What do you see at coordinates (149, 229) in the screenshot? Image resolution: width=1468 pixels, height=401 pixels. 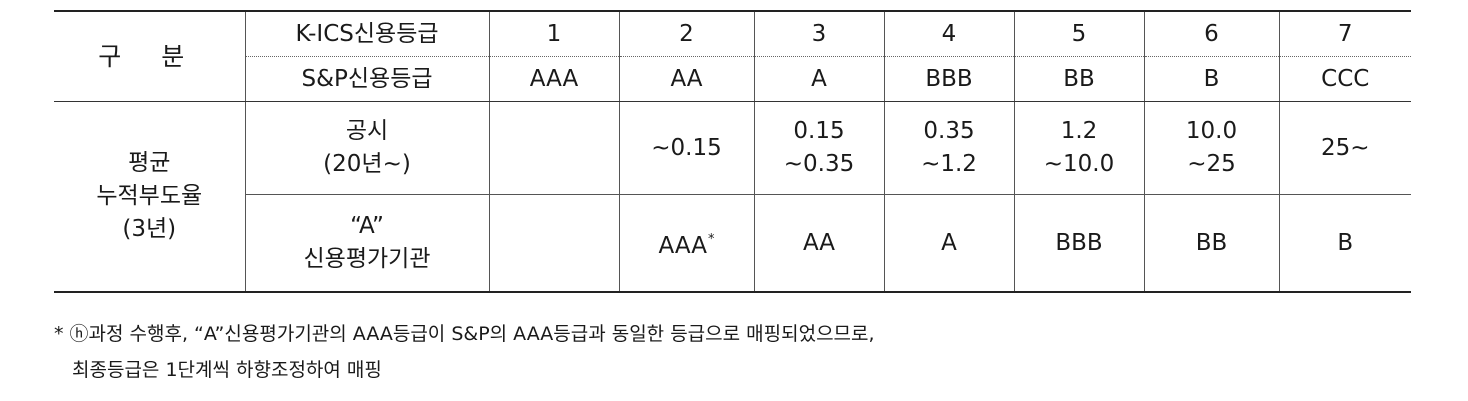 I see `label-line: (3년)` at bounding box center [149, 229].